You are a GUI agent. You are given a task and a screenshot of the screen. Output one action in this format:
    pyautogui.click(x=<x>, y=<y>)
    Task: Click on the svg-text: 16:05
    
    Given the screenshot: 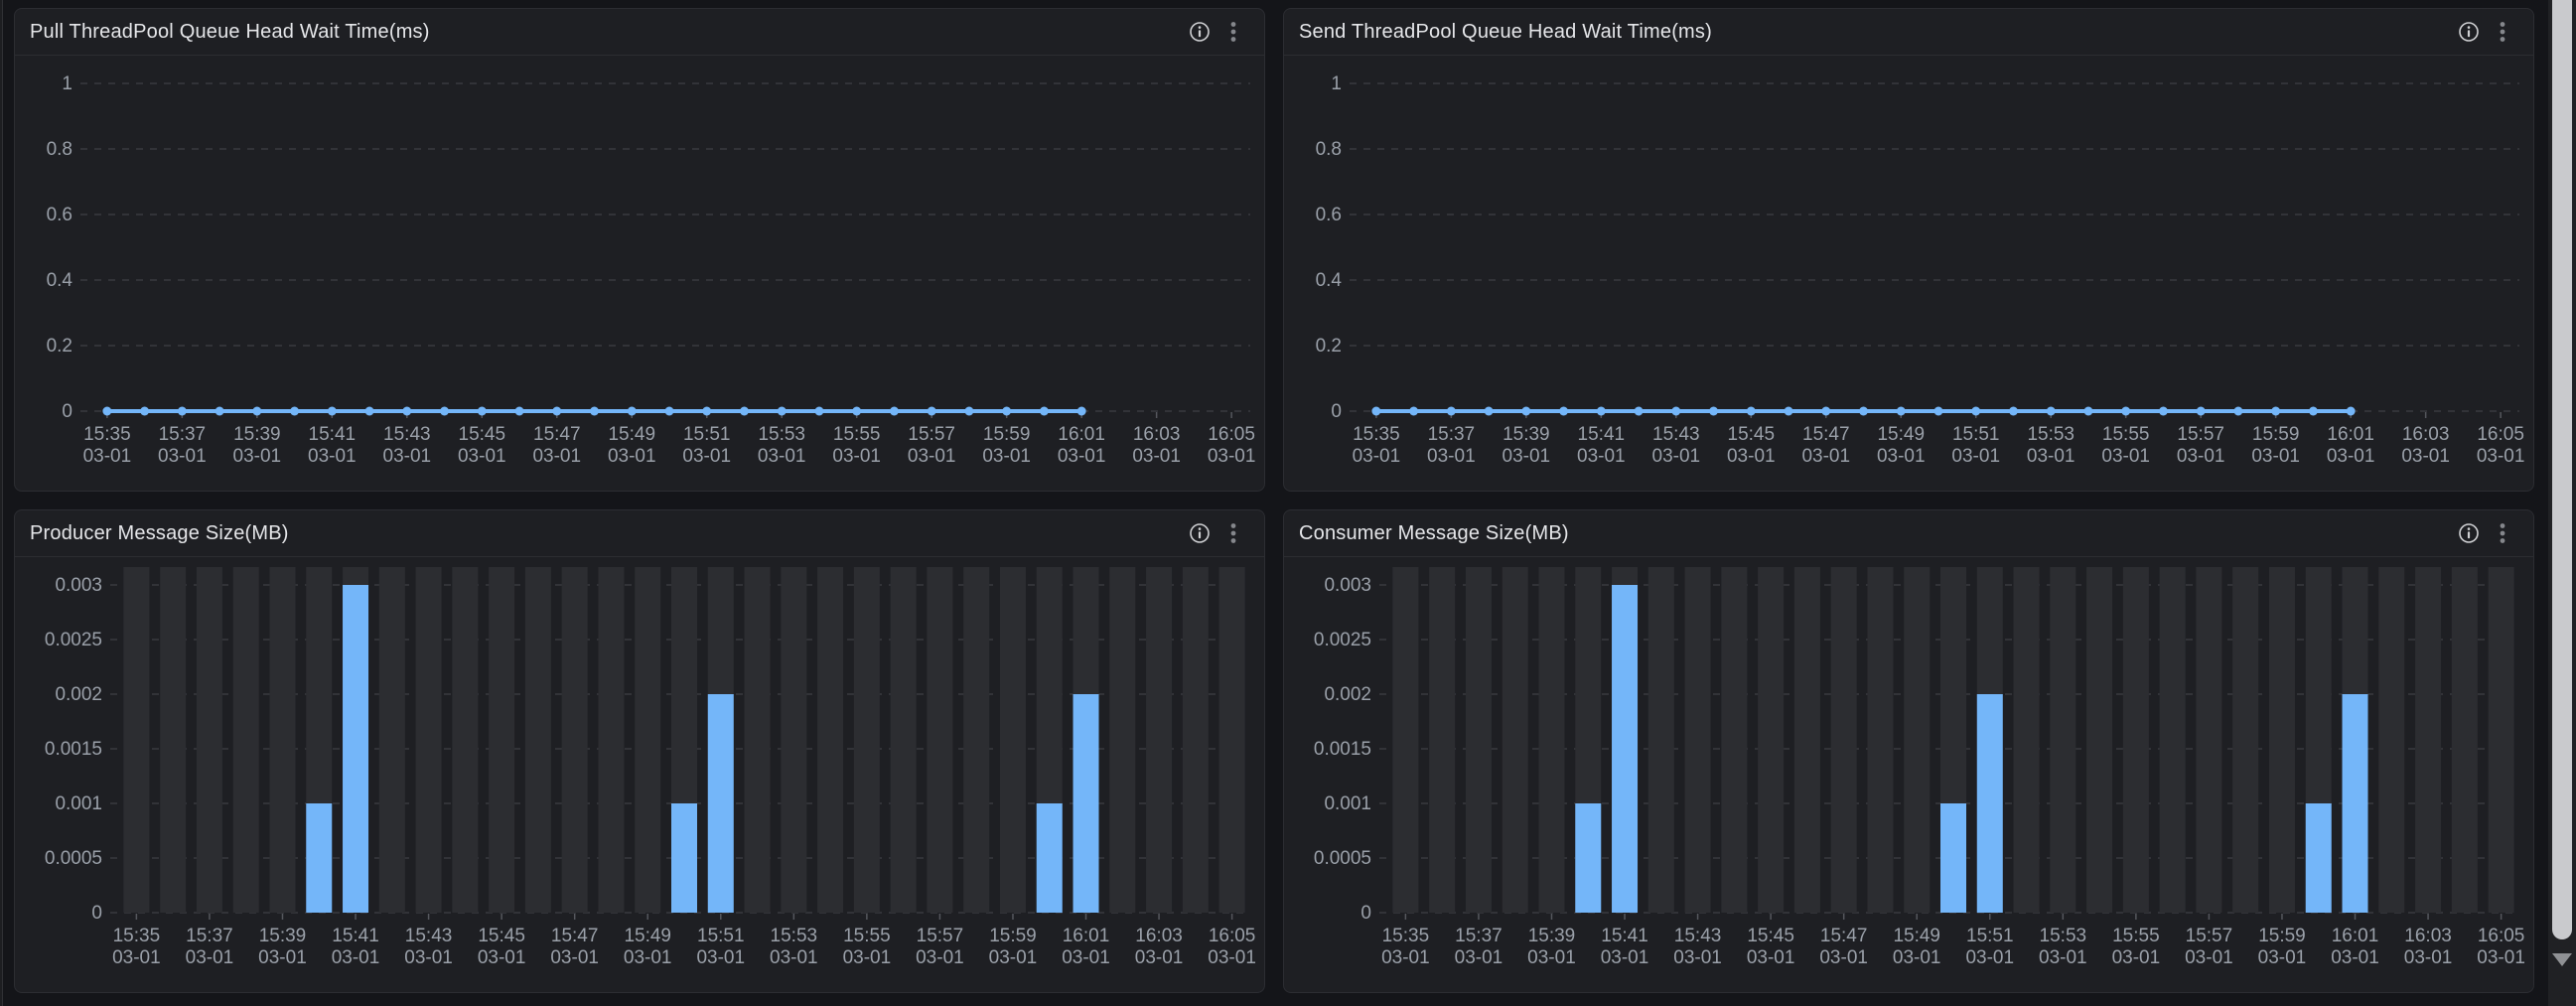 What is the action you would take?
    pyautogui.click(x=1231, y=434)
    